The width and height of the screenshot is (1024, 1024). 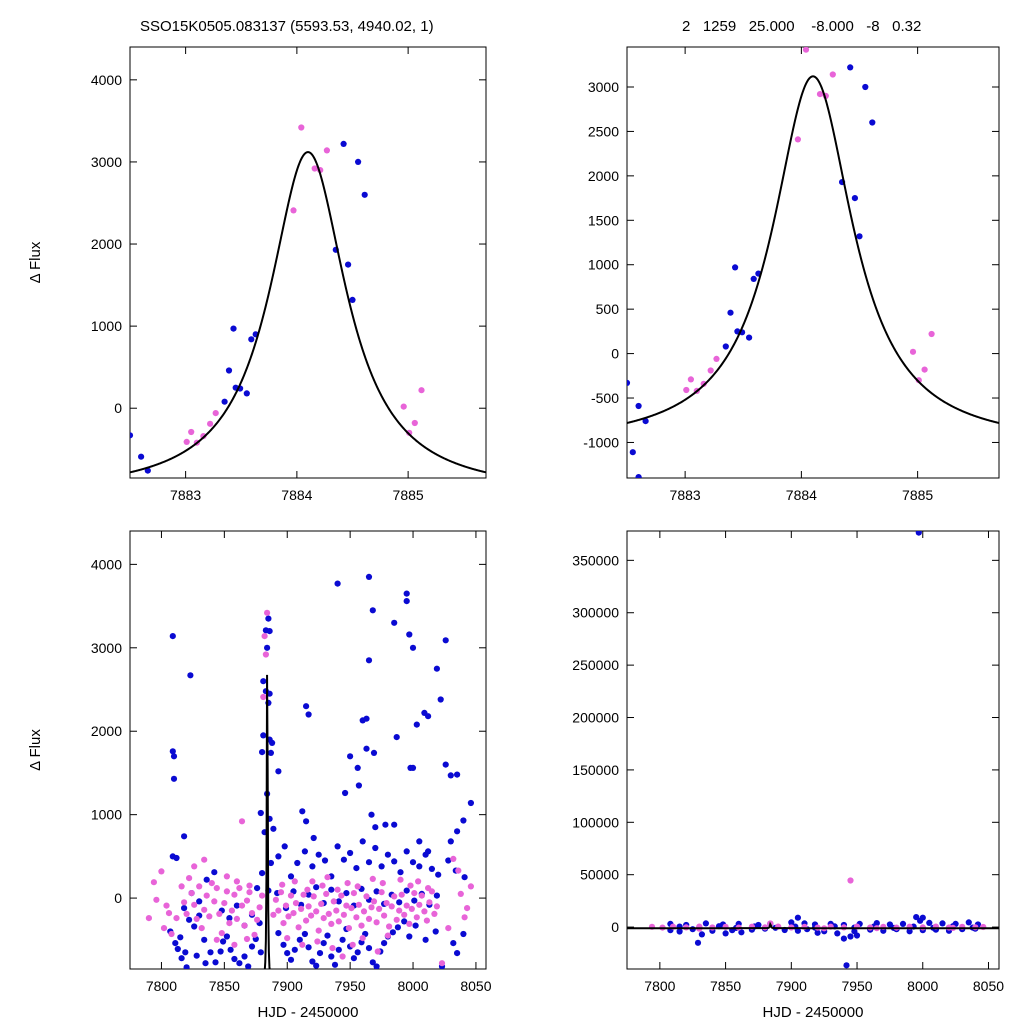 What do you see at coordinates (308, 299) in the screenshot?
I see `data-layer` at bounding box center [308, 299].